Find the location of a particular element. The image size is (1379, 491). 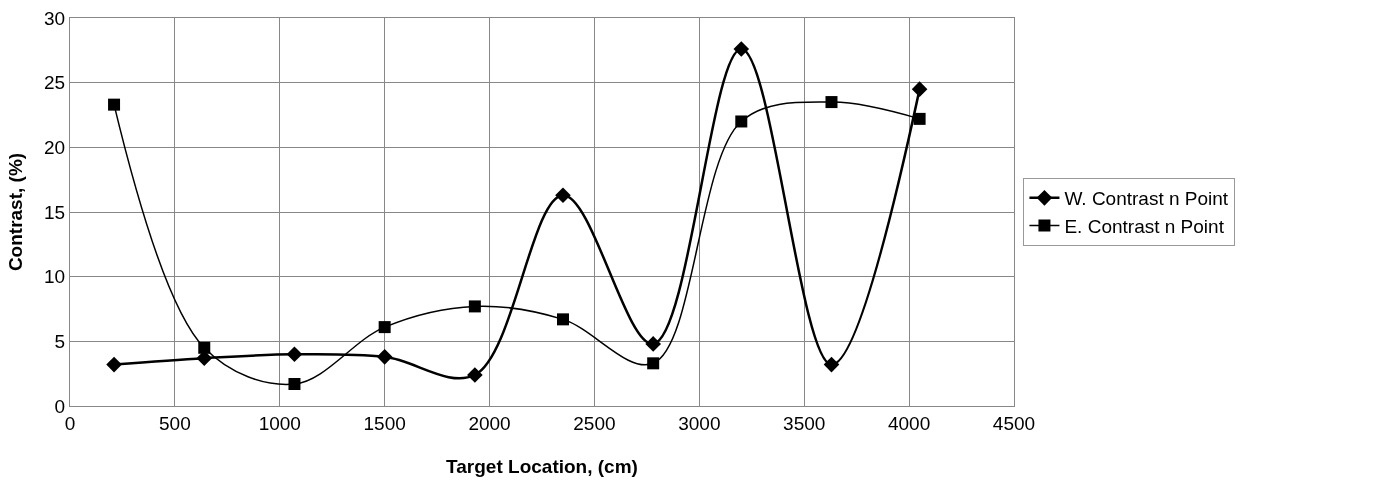

y-tick-label: 30 is located at coordinates (55, 18).